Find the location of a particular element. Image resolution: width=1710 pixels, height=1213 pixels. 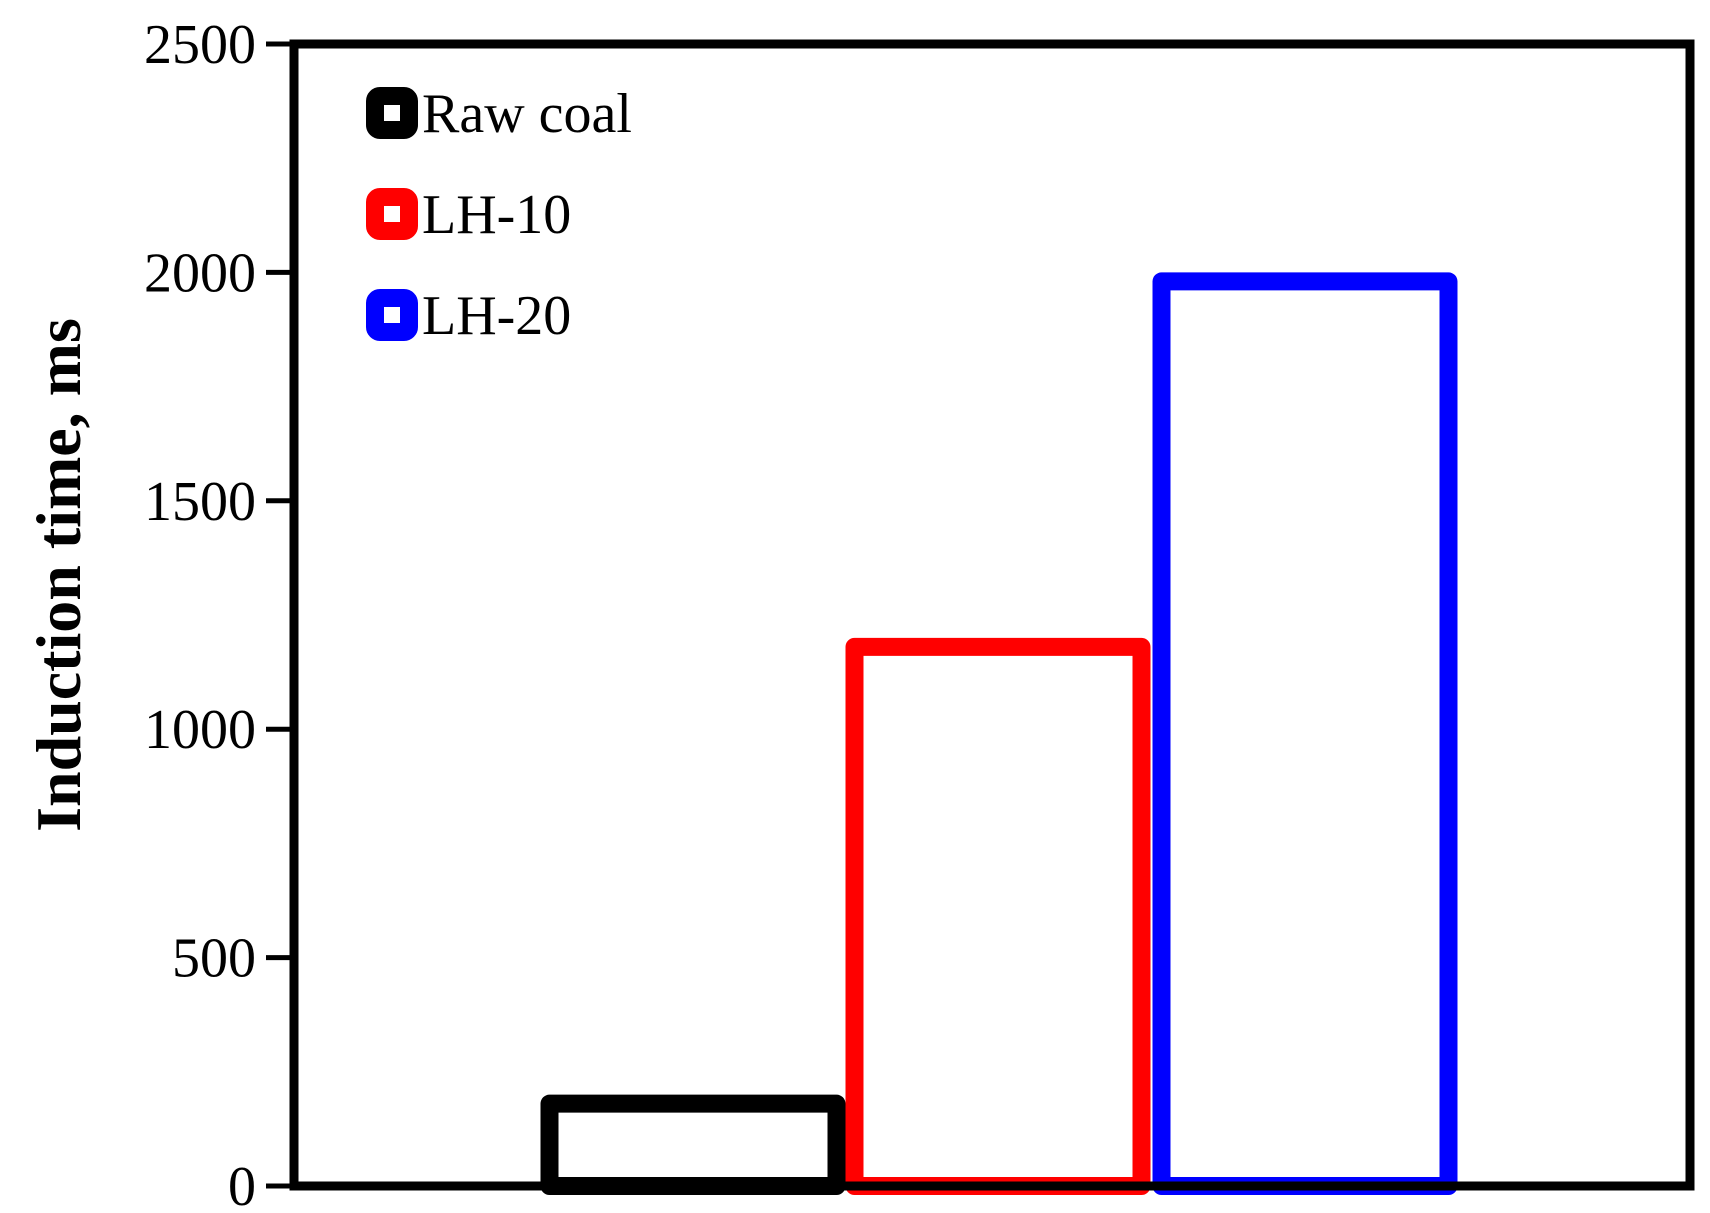

y-tick-label: 500 is located at coordinates (214, 959).